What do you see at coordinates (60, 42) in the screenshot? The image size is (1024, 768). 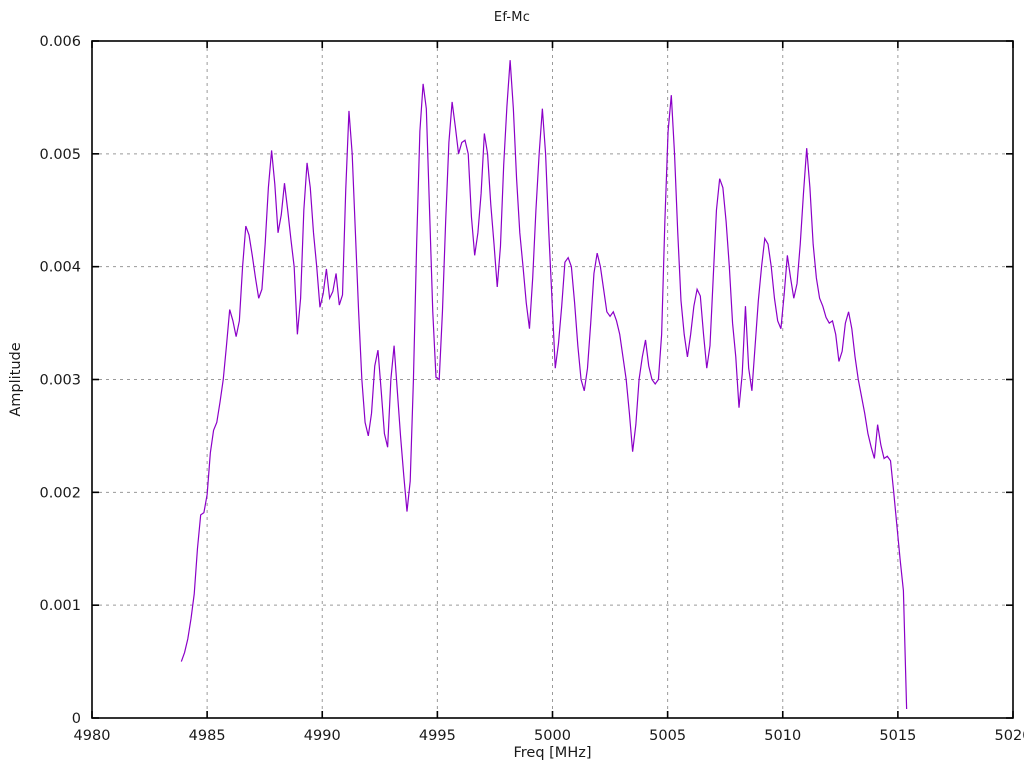 I see `ytick-label: 0.006` at bounding box center [60, 42].